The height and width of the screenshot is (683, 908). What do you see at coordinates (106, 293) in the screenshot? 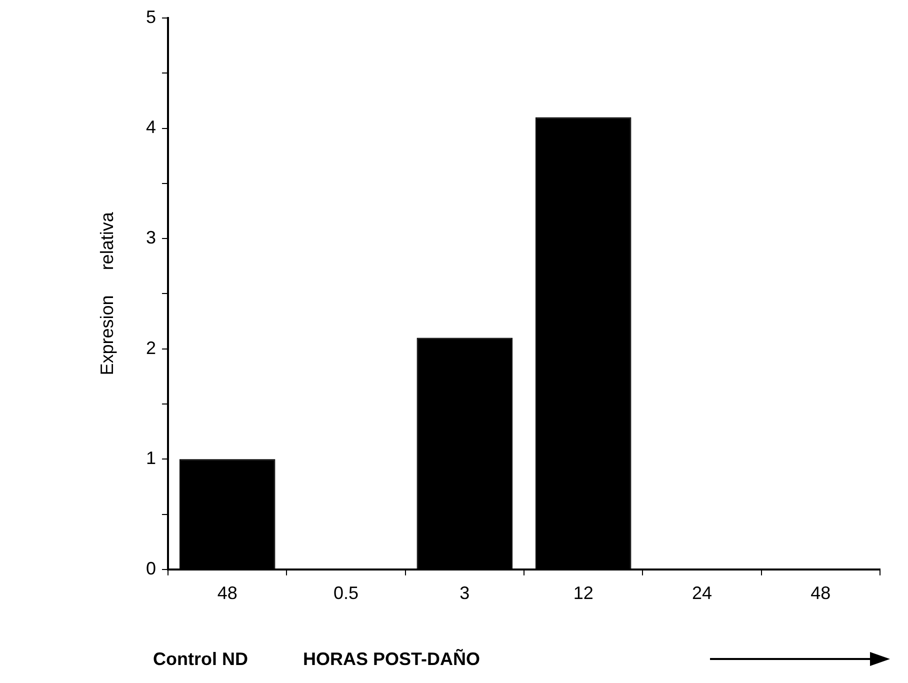
I see `y-axis-title: Expresion relativa` at bounding box center [106, 293].